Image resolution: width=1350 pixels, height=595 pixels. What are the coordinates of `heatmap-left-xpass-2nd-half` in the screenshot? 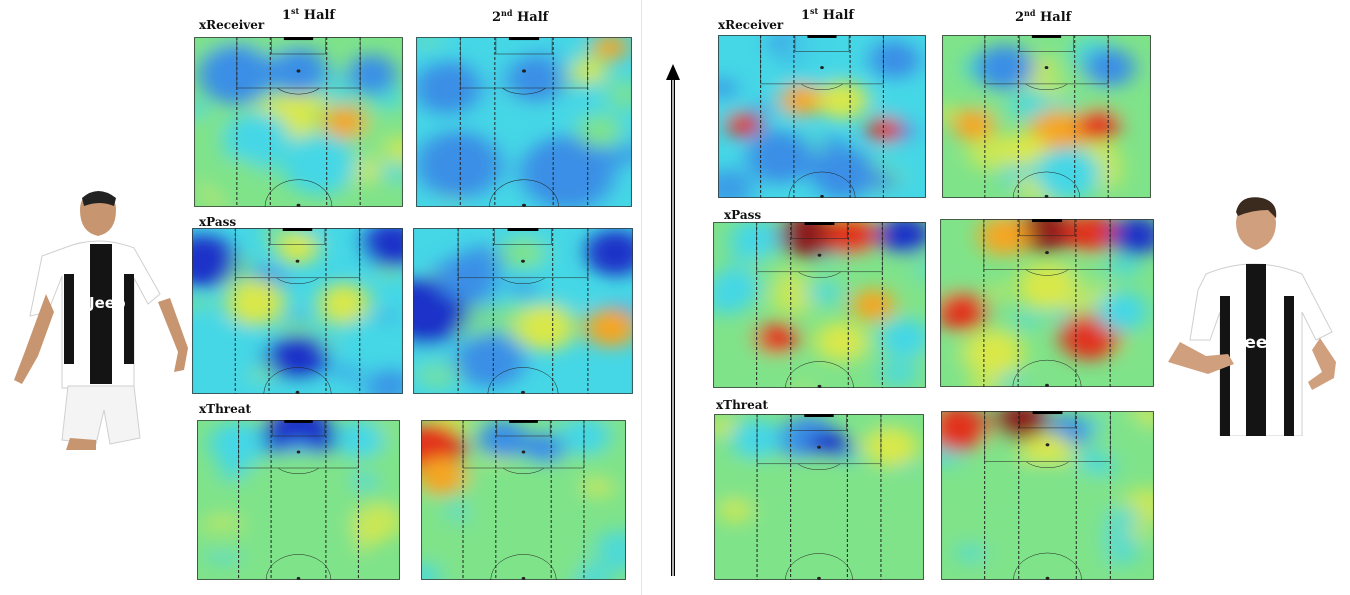 It's located at (523, 311).